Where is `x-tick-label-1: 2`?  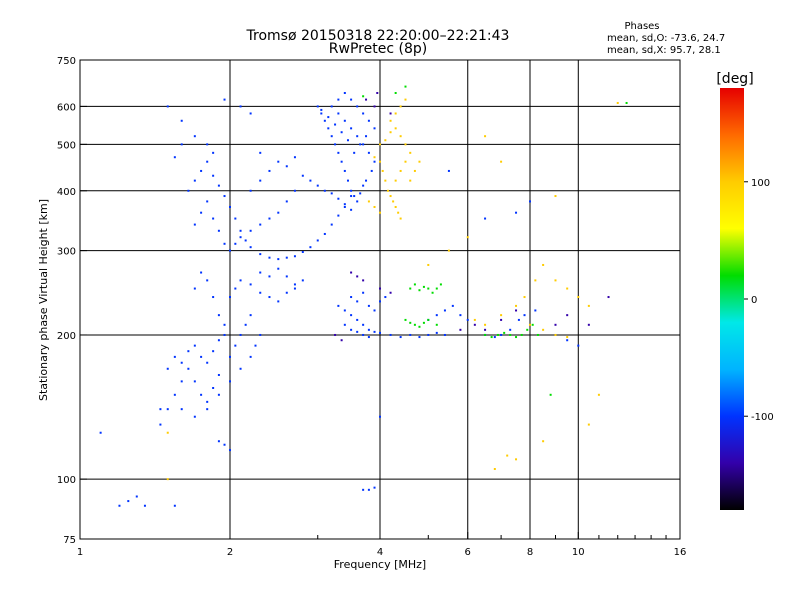
x-tick-label-1: 2 is located at coordinates (230, 552).